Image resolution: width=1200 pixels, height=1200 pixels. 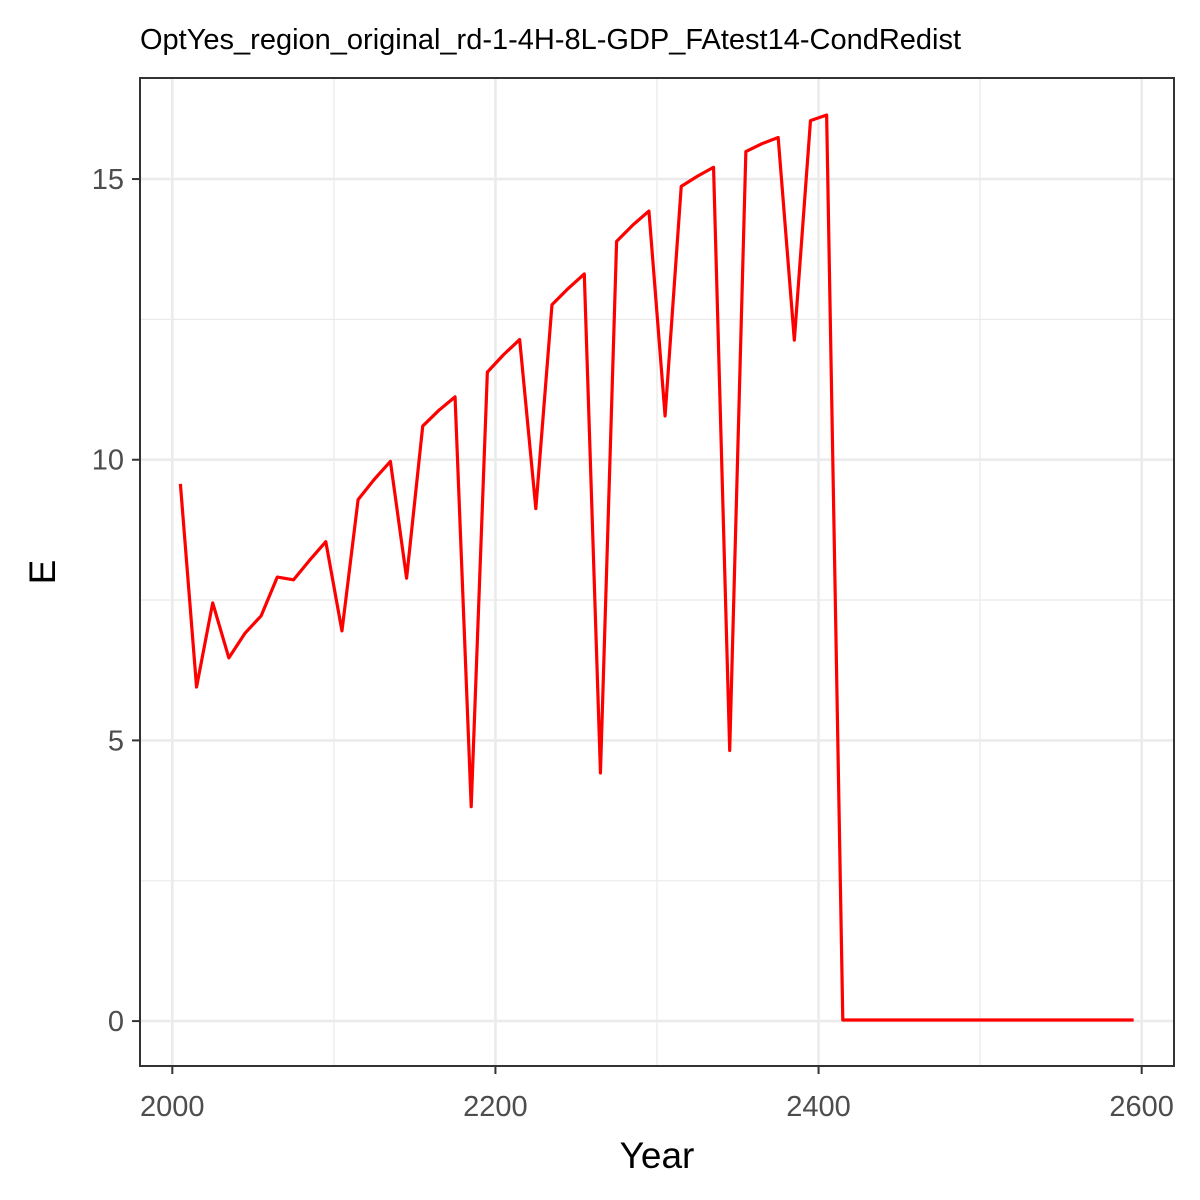 I want to click on x-axis-title: Year, so click(x=657, y=1155).